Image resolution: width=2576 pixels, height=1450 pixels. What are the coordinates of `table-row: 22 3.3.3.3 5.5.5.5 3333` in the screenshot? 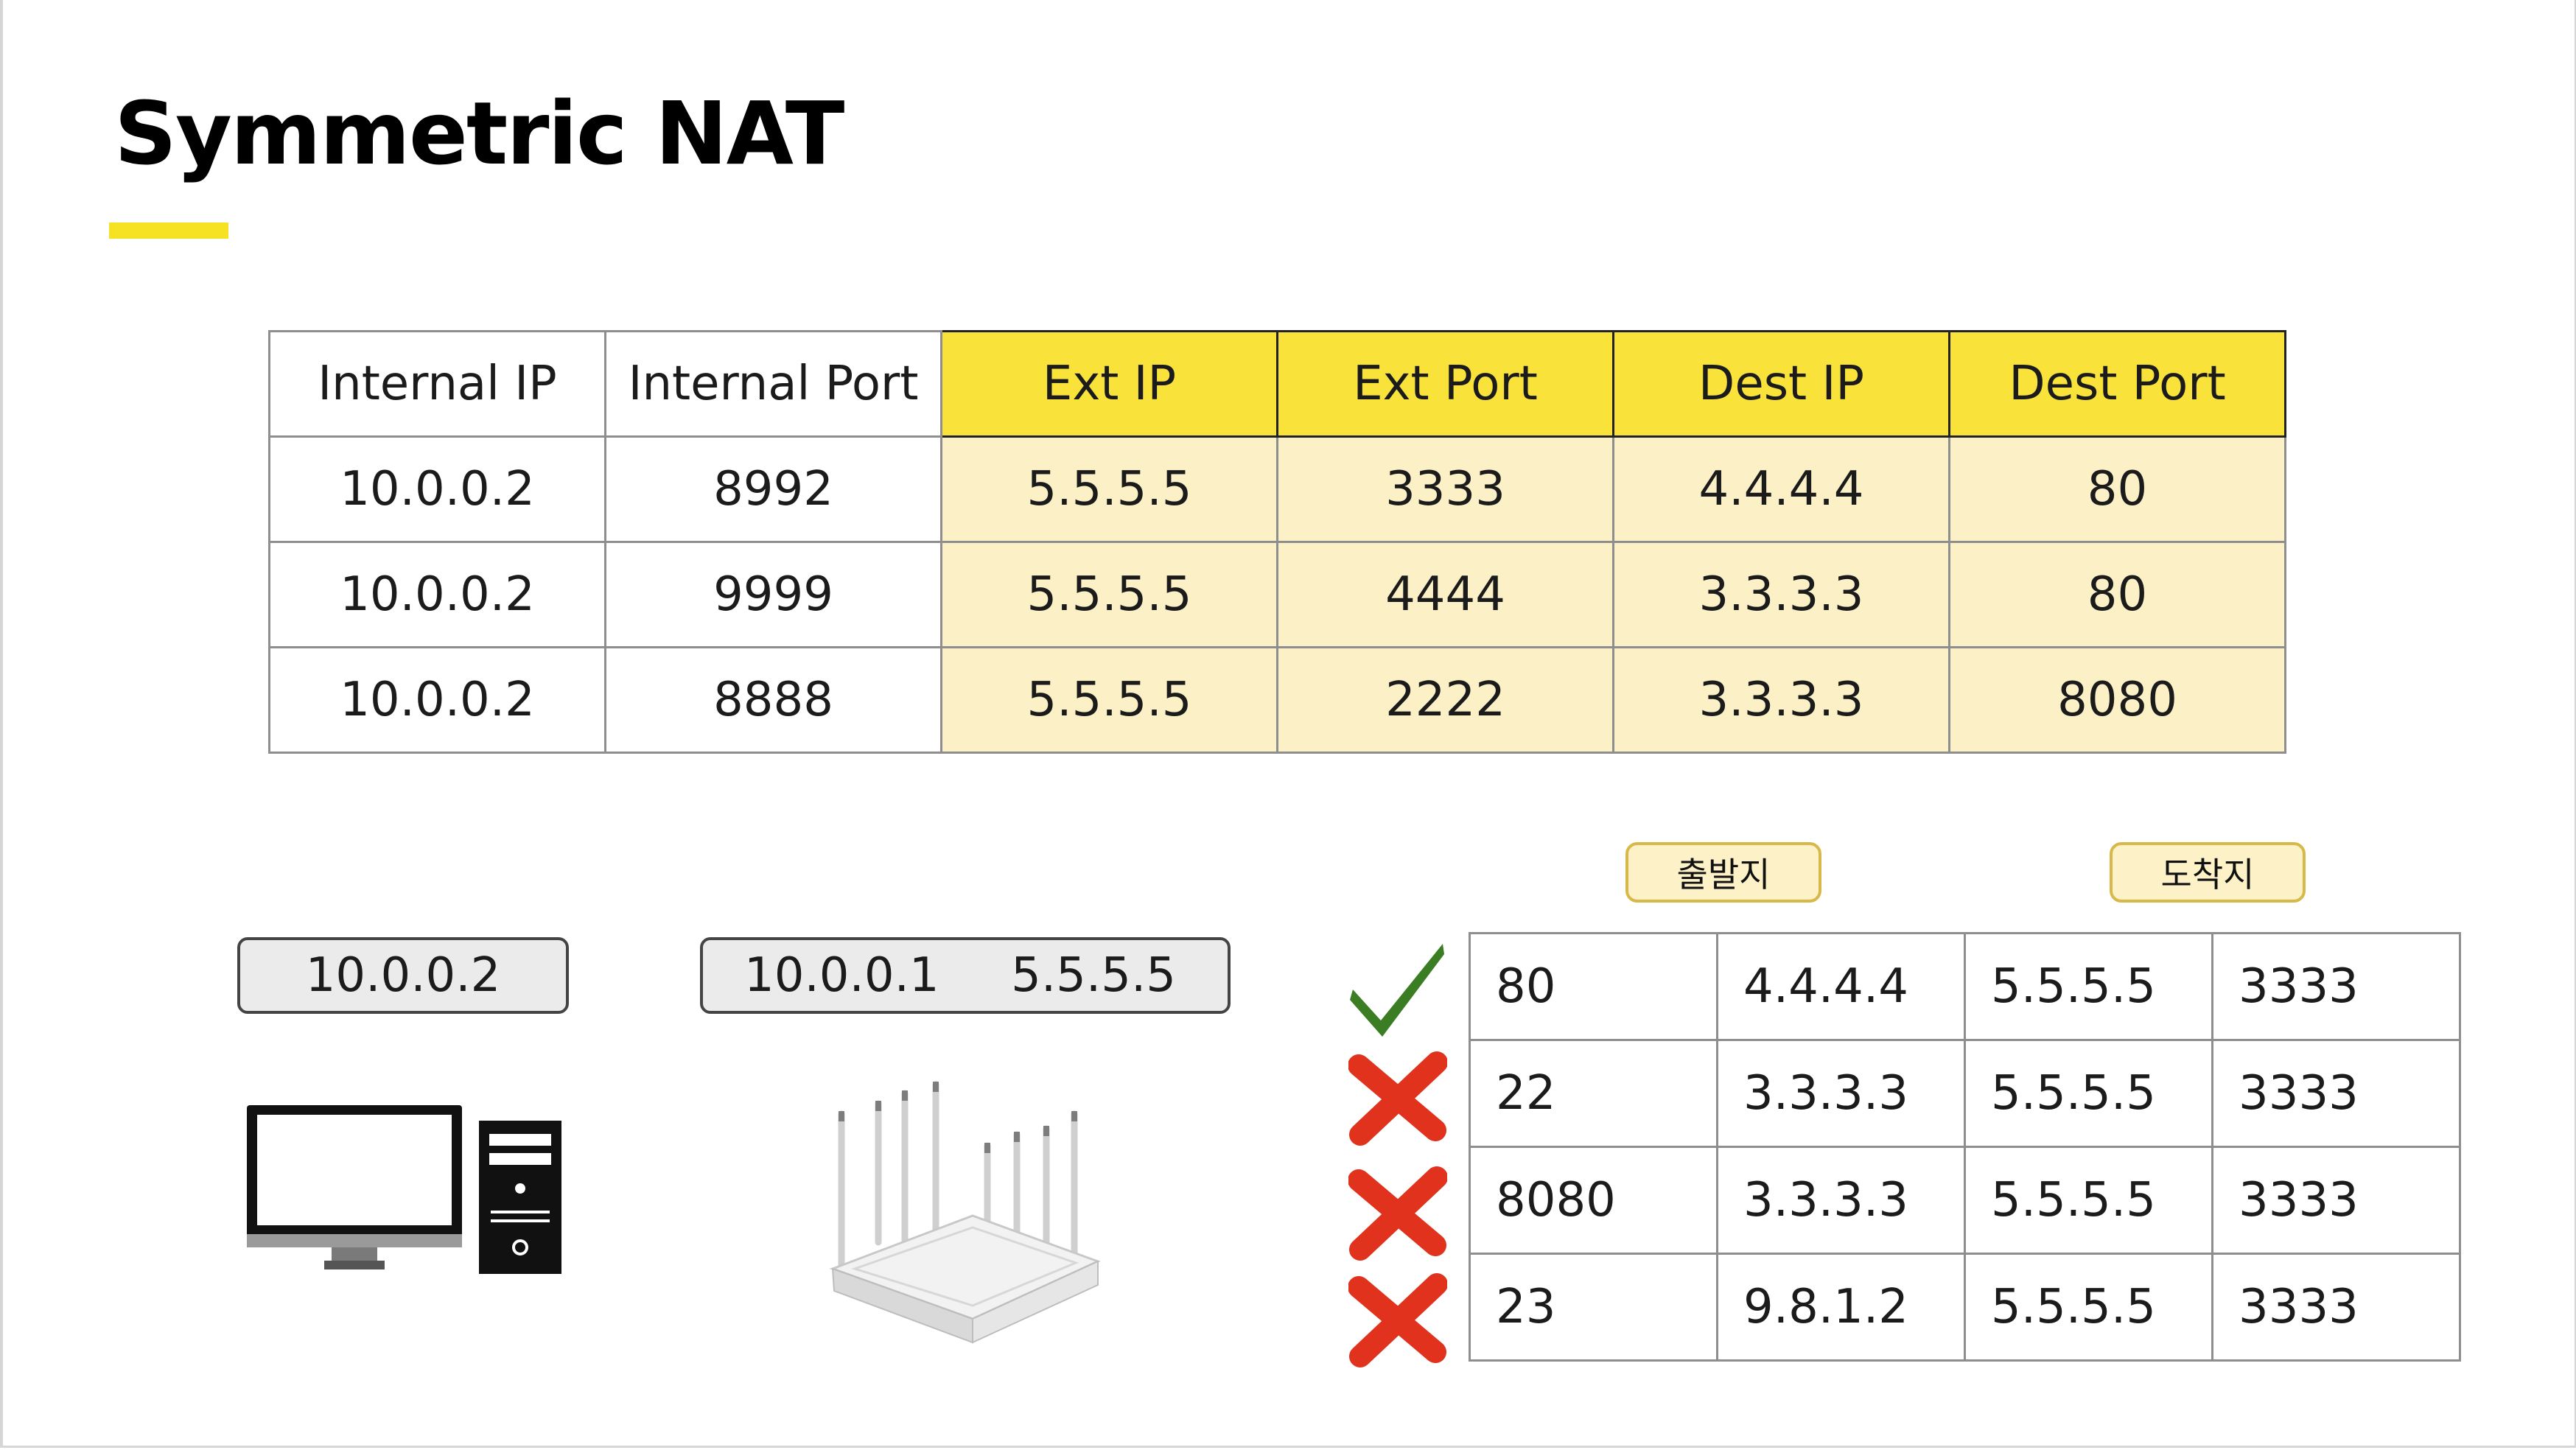 It's located at (1965, 1093).